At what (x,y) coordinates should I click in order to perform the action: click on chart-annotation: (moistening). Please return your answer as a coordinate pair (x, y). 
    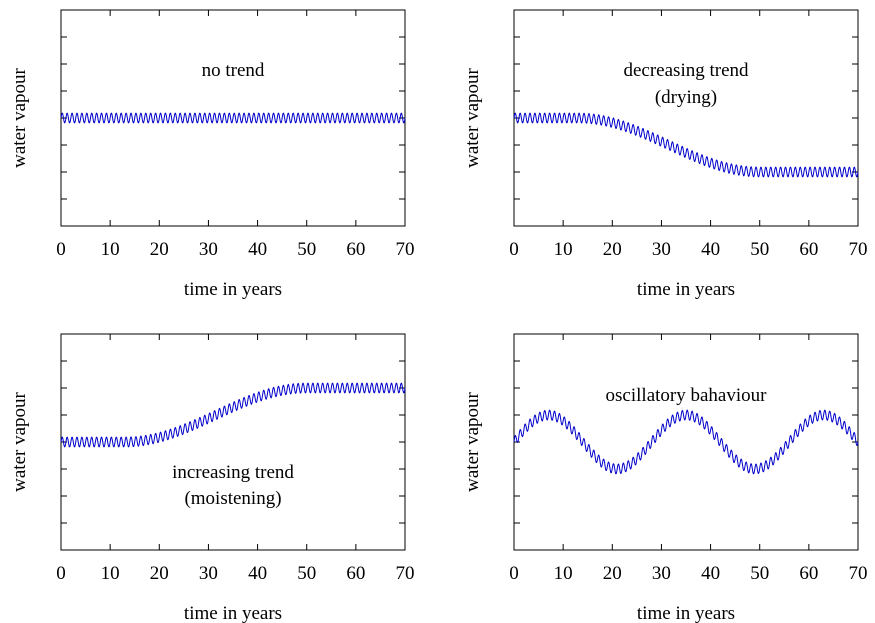
    Looking at the image, I should click on (232, 498).